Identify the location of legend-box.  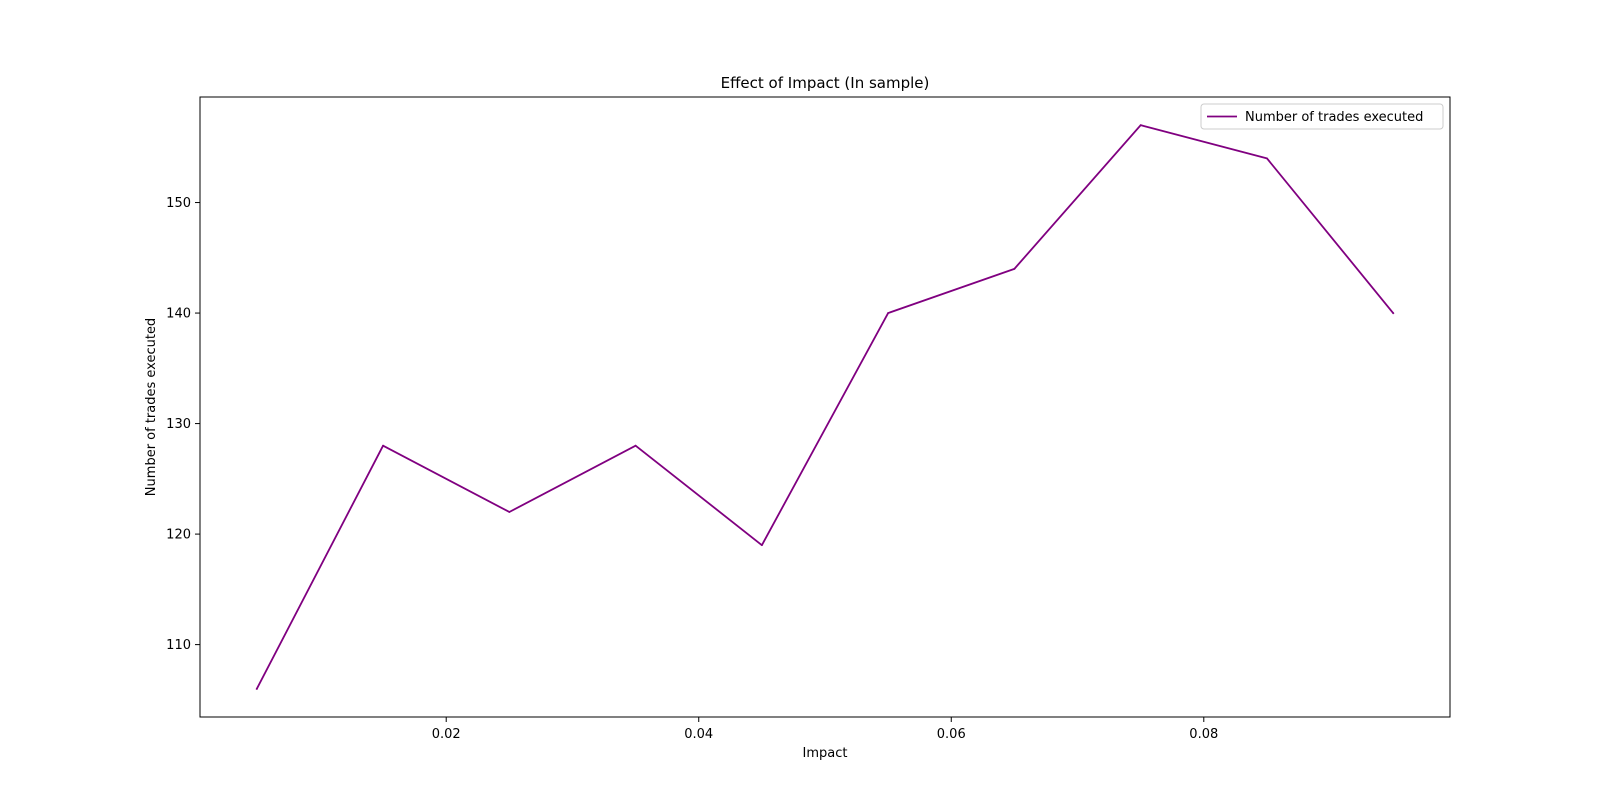
(1322, 116).